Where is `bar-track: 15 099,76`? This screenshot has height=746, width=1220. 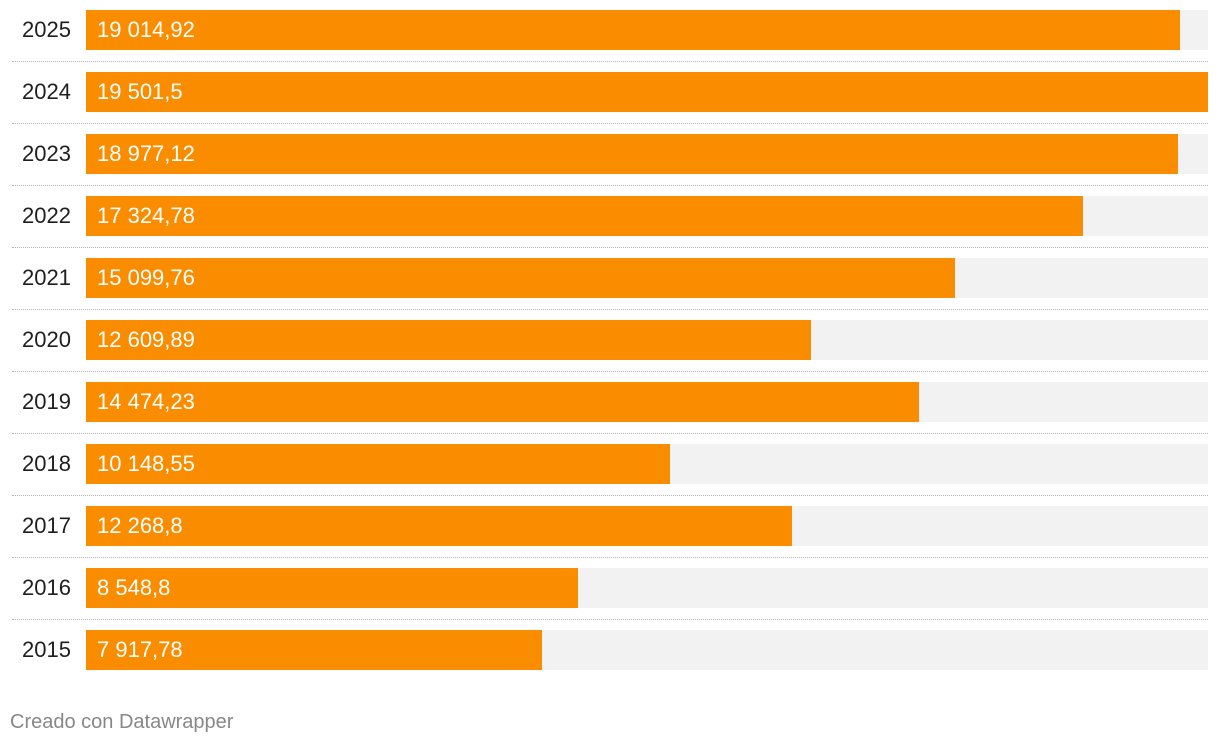
bar-track: 15 099,76 is located at coordinates (647, 278).